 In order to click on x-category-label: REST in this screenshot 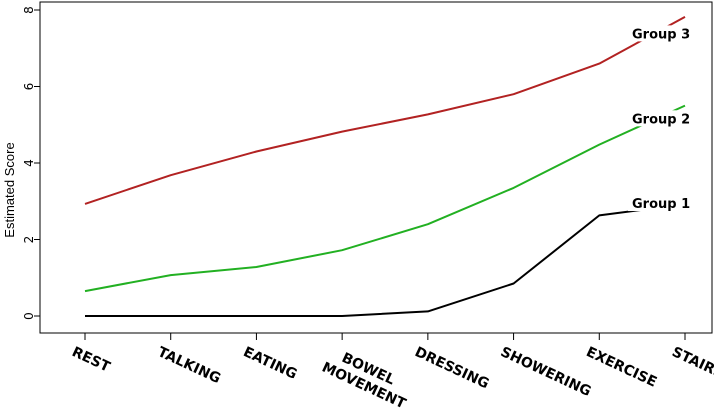, I will do `click(90, 360)`.